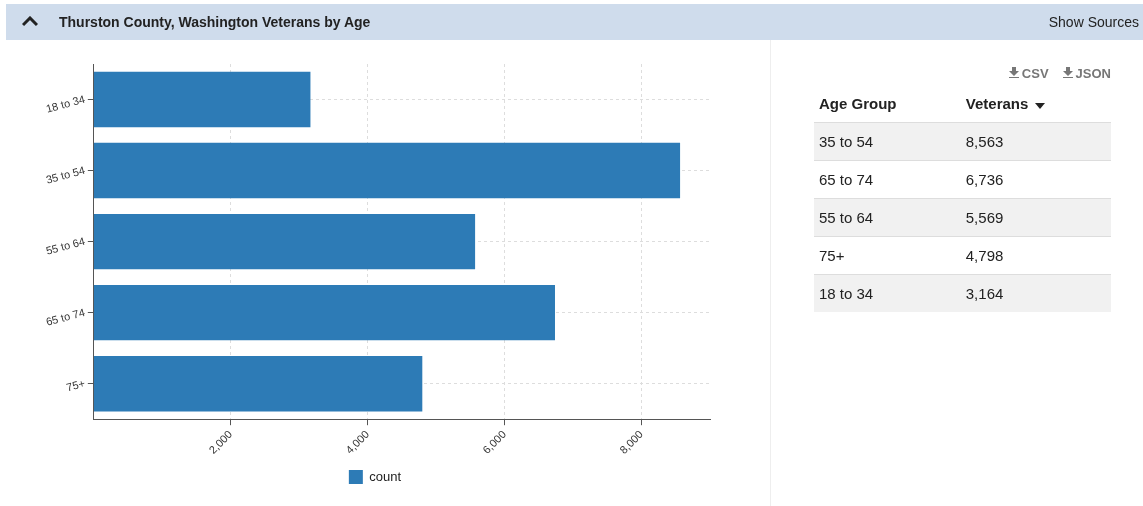 Image resolution: width=1143 pixels, height=506 pixels. What do you see at coordinates (984, 293) in the screenshot?
I see `text: 3,164` at bounding box center [984, 293].